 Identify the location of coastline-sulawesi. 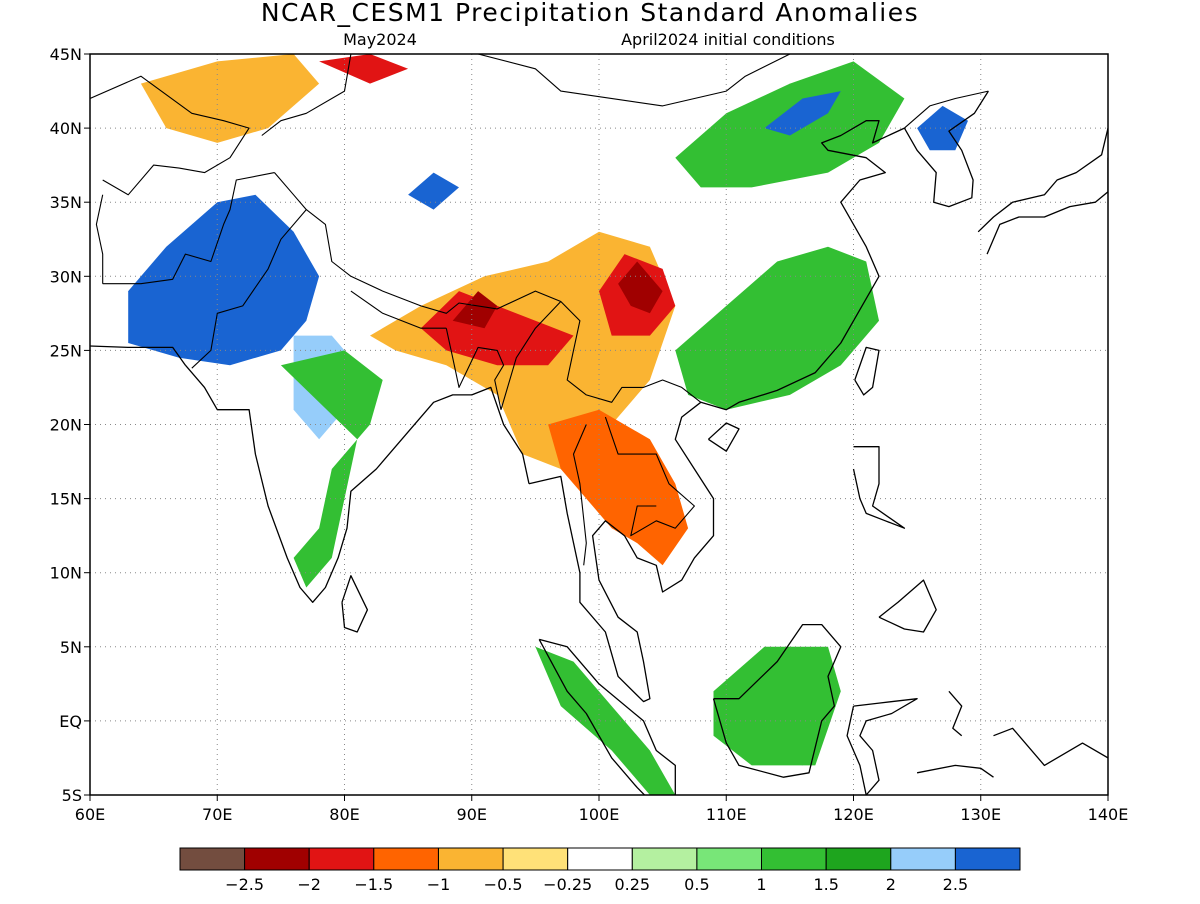
(882, 746).